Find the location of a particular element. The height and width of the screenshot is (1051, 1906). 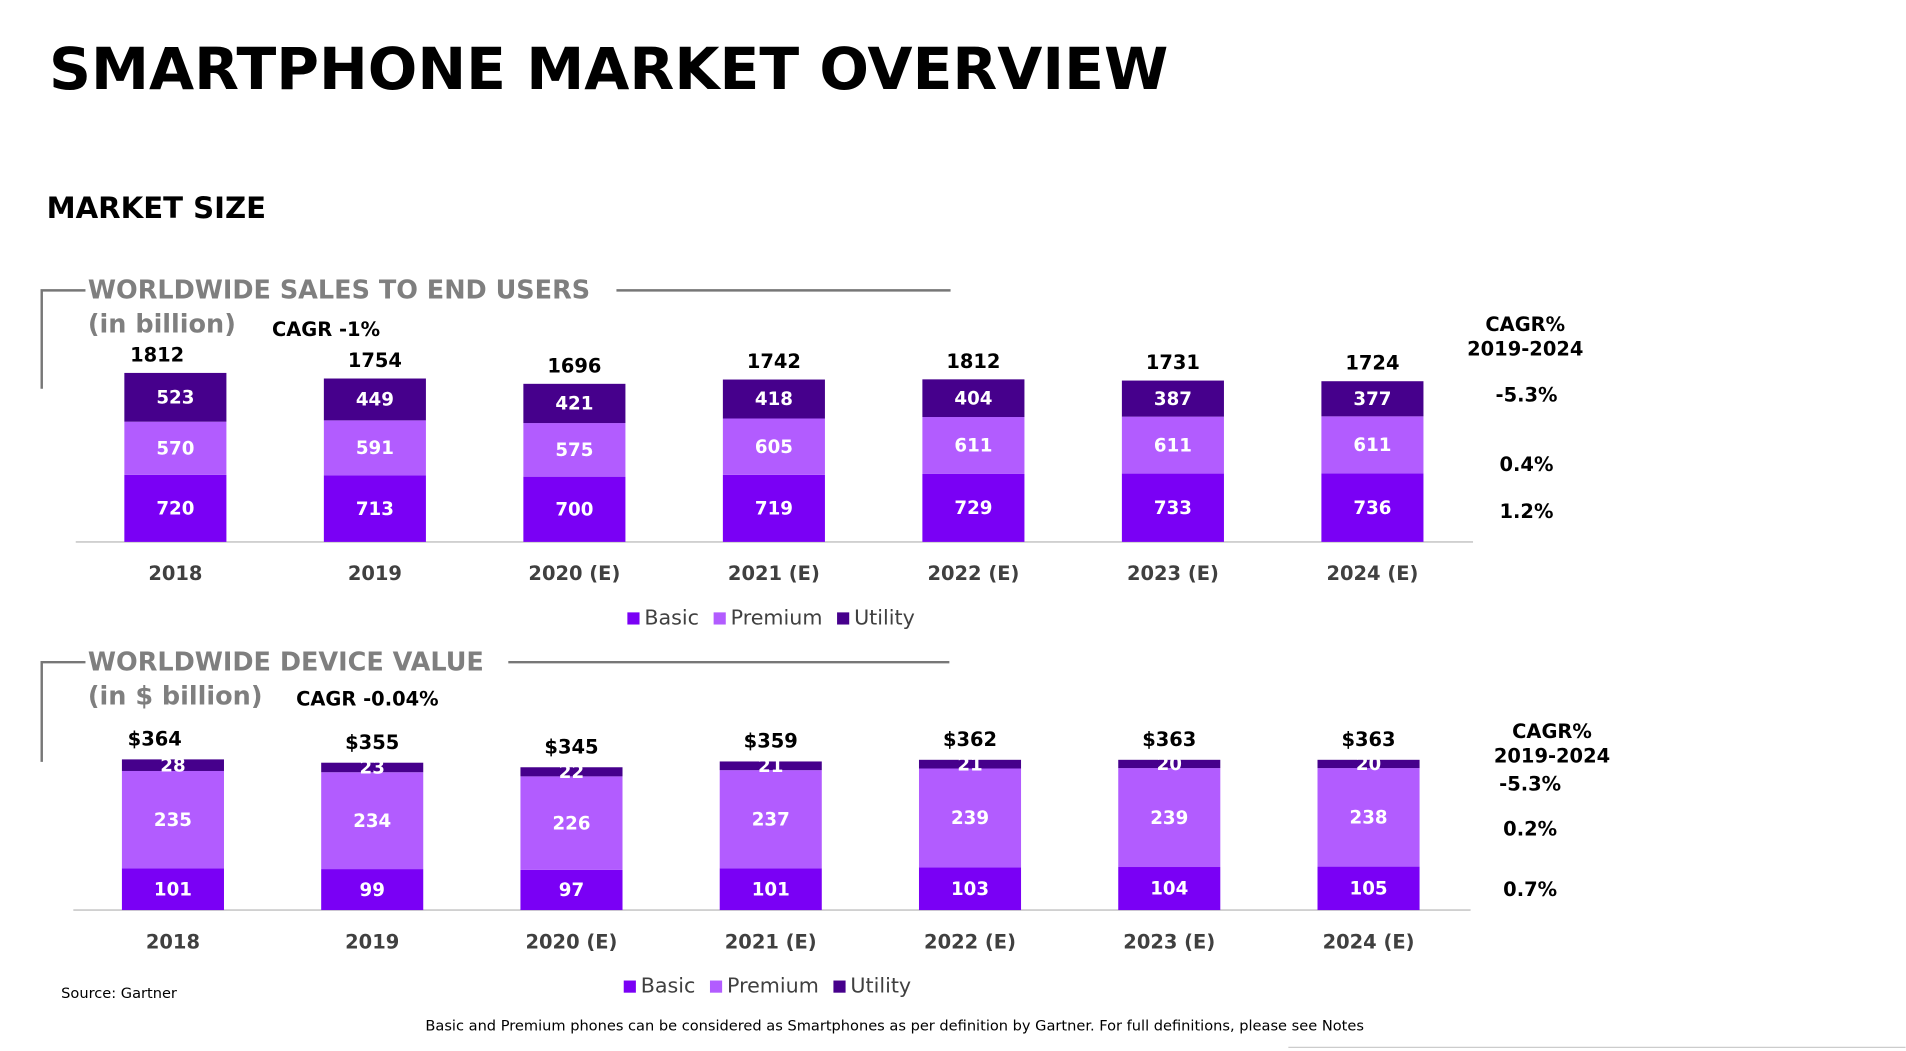

value-label: 105 is located at coordinates (1369, 889).